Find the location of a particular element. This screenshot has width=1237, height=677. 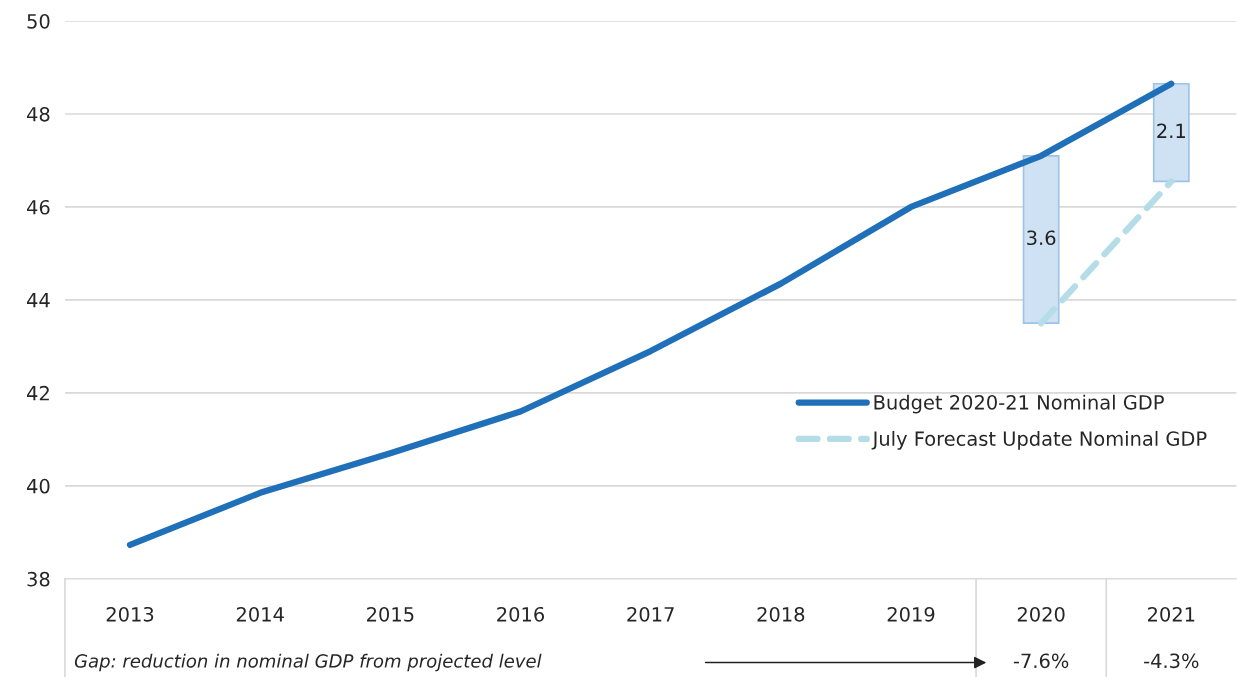

y-tick-label: 48 is located at coordinates (38, 114).